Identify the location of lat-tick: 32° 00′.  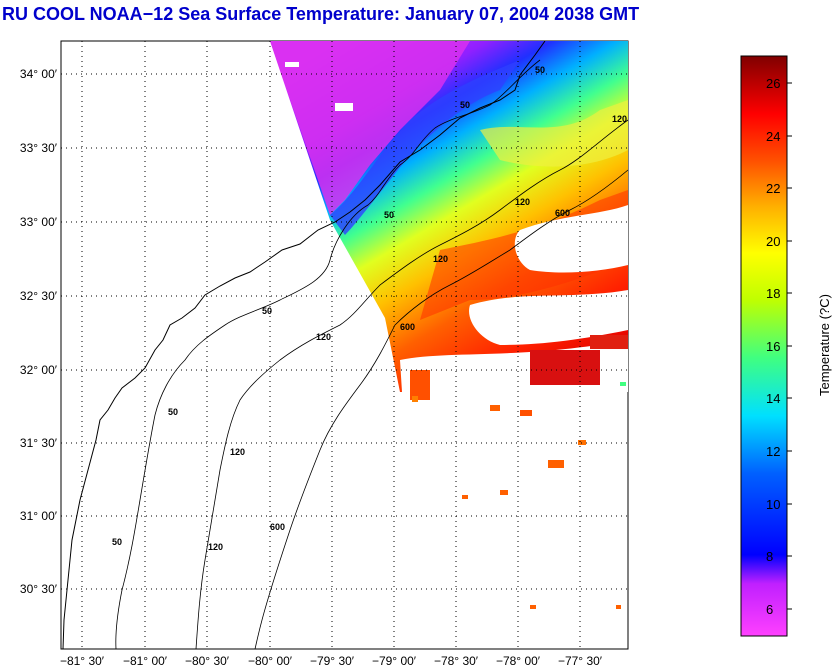
(39, 370).